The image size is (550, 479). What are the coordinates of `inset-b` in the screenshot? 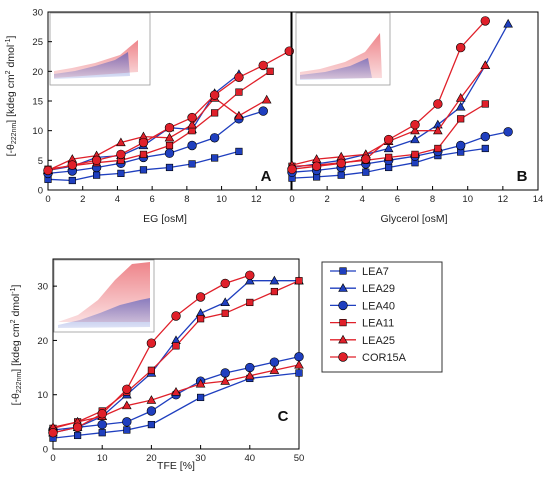 It's located at (343, 49).